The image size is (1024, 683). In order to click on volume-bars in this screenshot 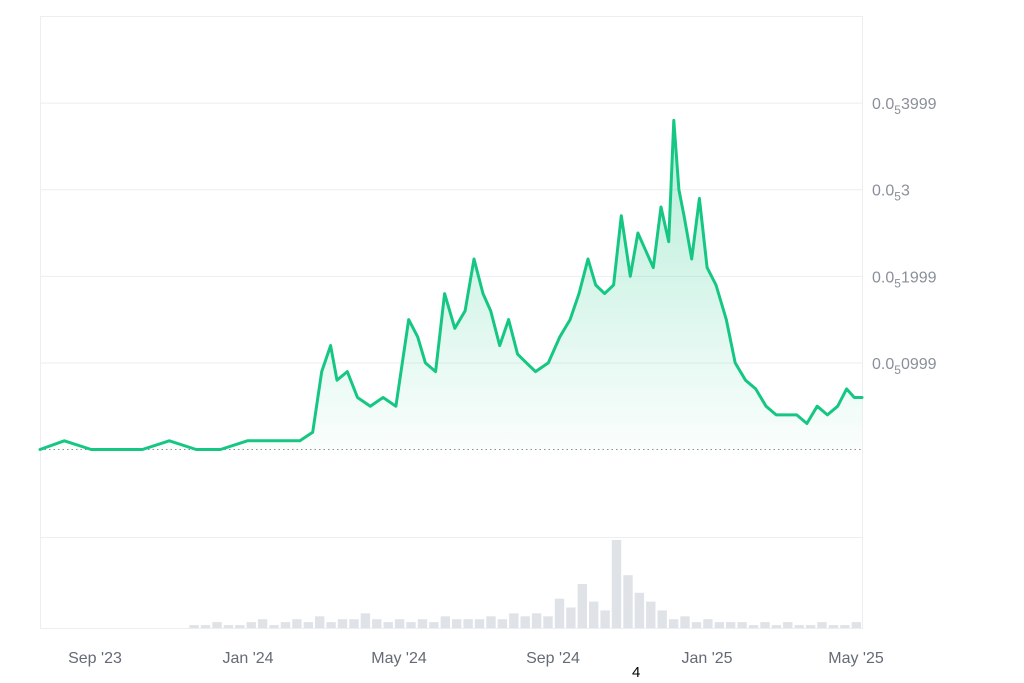, I will do `click(525, 584)`.